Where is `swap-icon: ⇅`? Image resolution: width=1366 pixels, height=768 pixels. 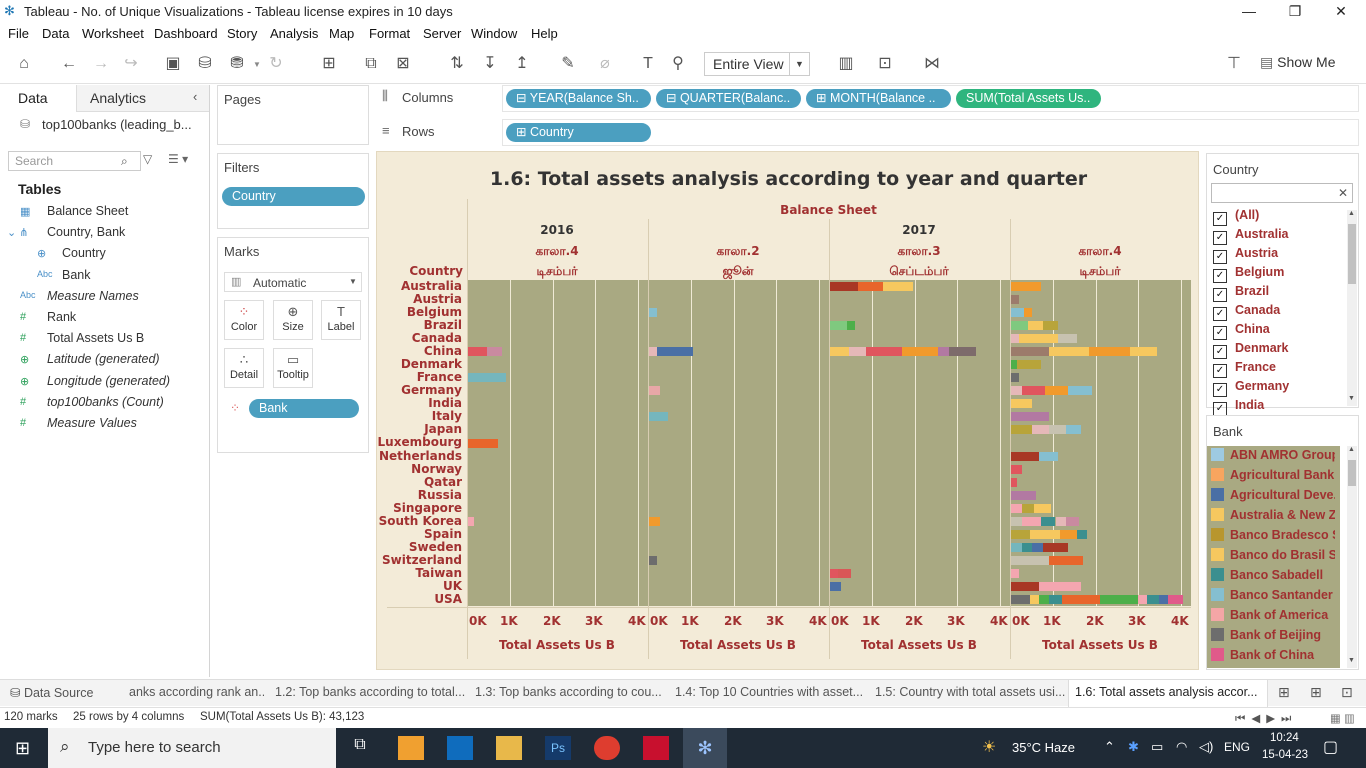
swap-icon: ⇅ is located at coordinates (457, 63).